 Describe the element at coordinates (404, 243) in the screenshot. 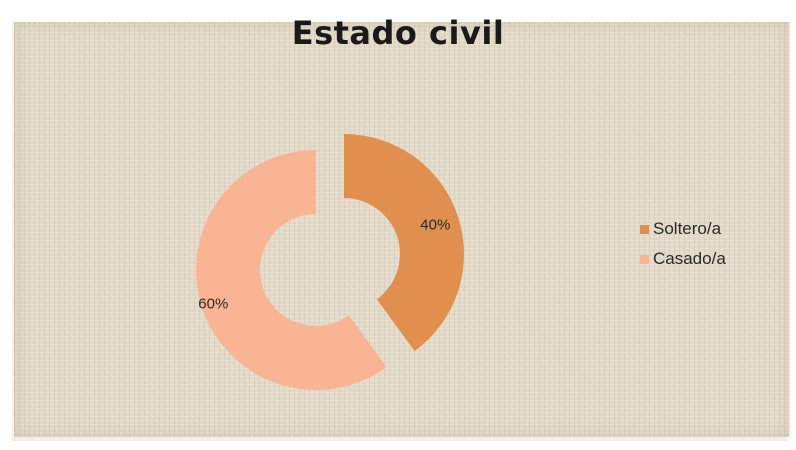

I see `slice-soltero` at that location.